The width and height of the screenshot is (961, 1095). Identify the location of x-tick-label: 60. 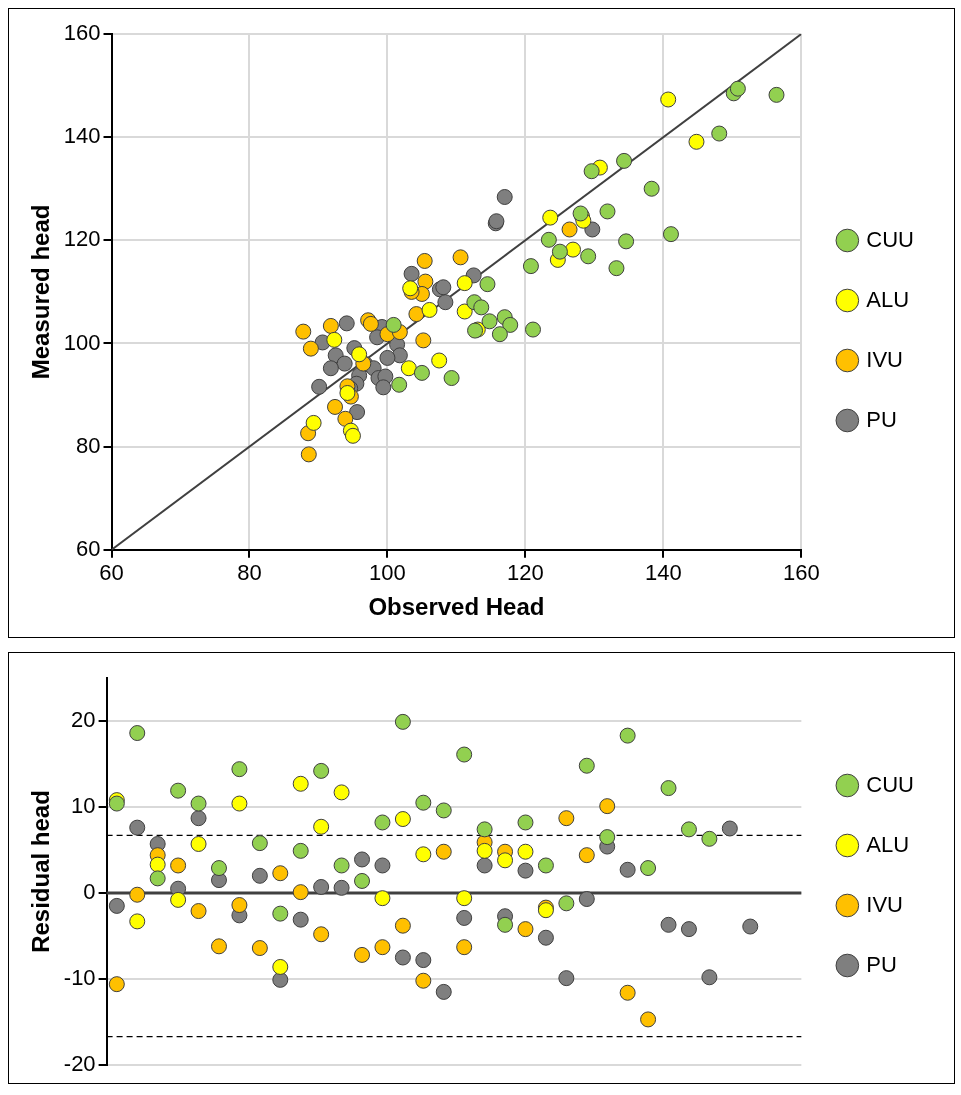
(111, 573).